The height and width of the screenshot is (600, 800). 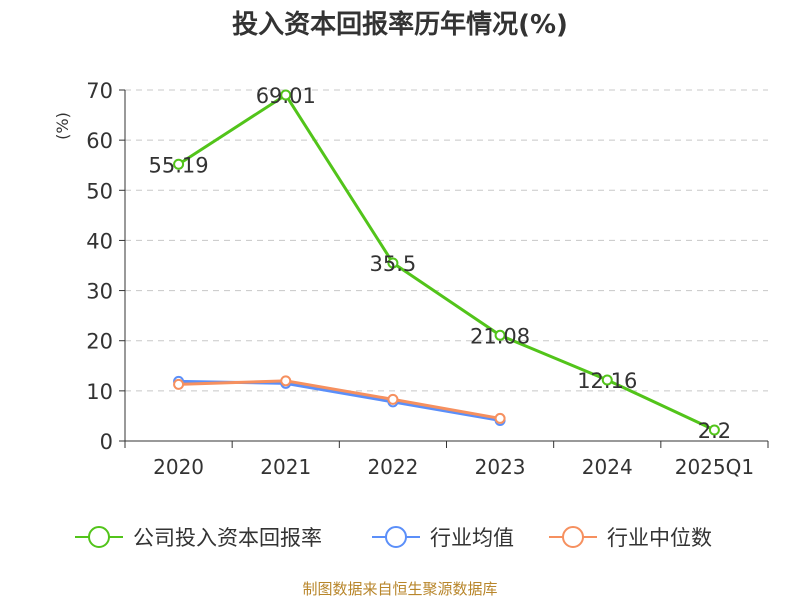 What do you see at coordinates (659, 538) in the screenshot?
I see `legend-label: 行业中位数` at bounding box center [659, 538].